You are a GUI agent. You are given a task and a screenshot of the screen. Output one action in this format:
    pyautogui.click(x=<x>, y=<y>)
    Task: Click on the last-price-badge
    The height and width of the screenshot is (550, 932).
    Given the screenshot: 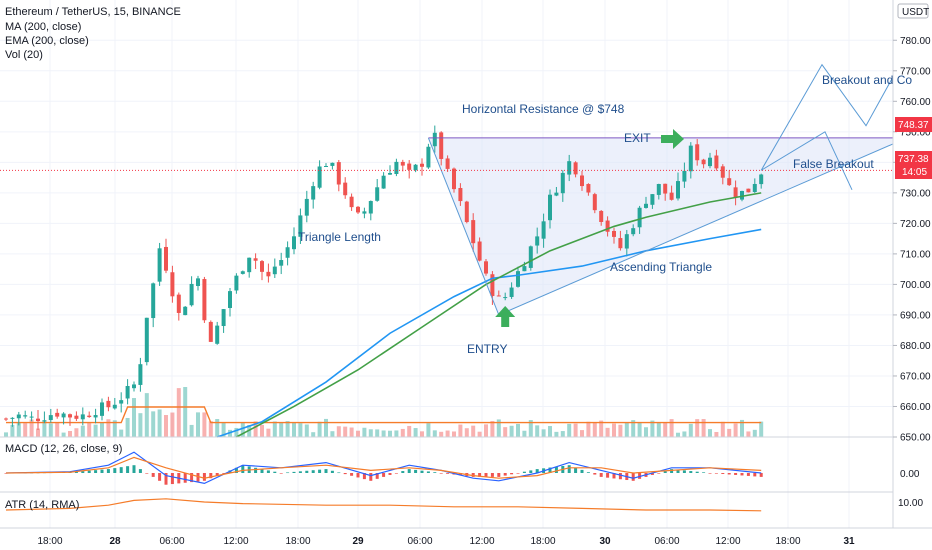 What is the action you would take?
    pyautogui.click(x=913, y=165)
    